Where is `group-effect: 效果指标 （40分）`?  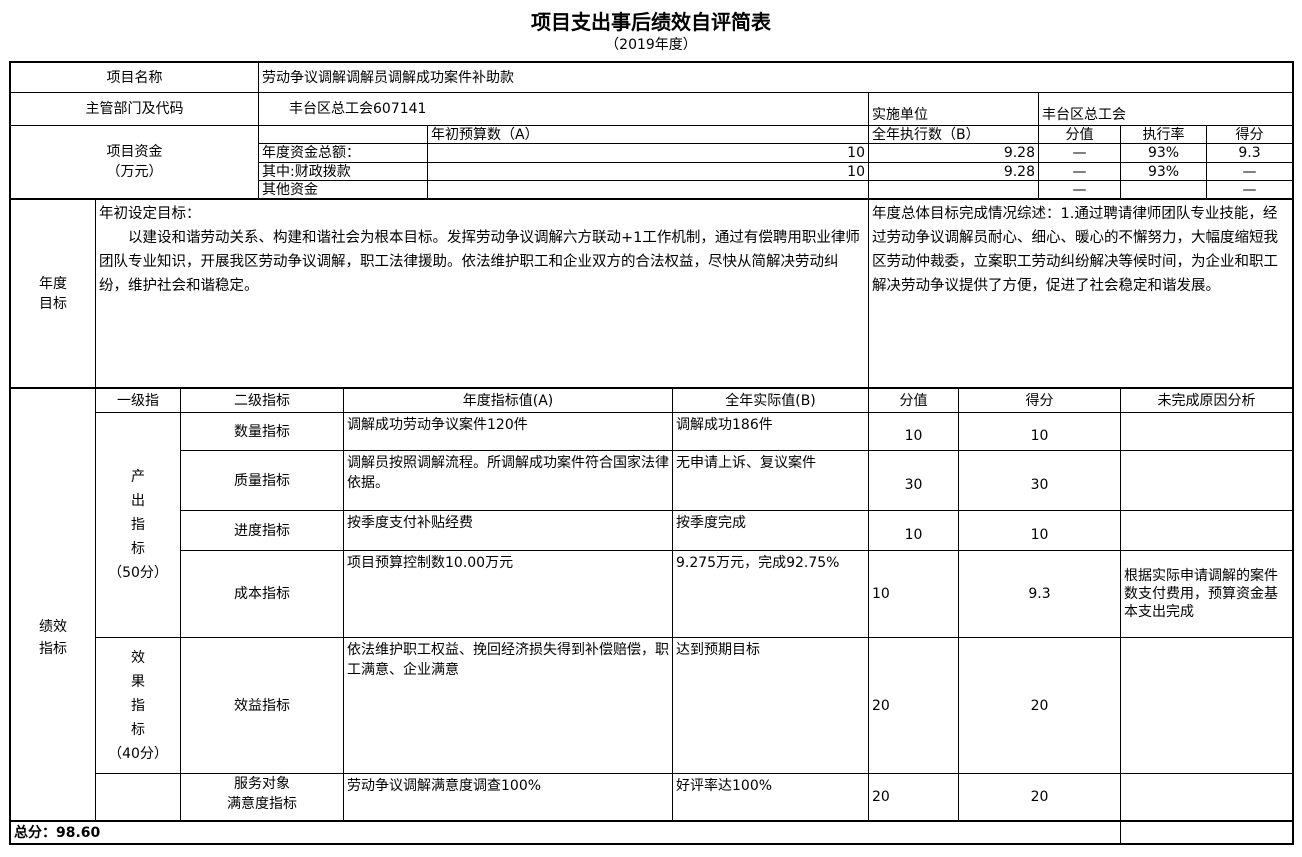 group-effect: 效果指标 （40分） is located at coordinates (138, 705).